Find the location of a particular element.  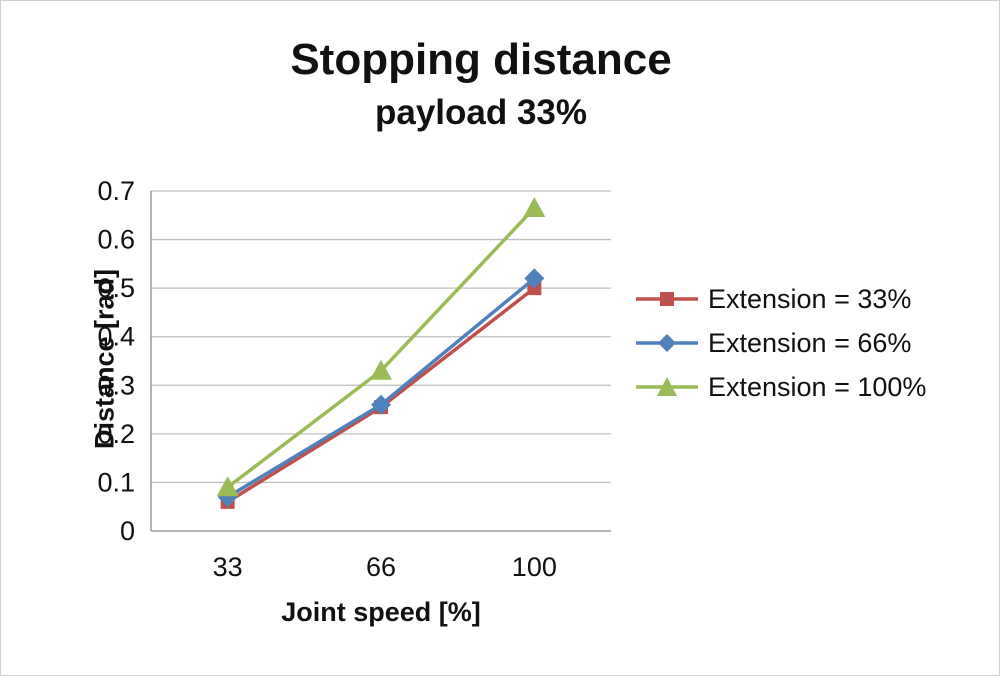

legend-item-extension-66: Extension = 66% is located at coordinates (780, 343).